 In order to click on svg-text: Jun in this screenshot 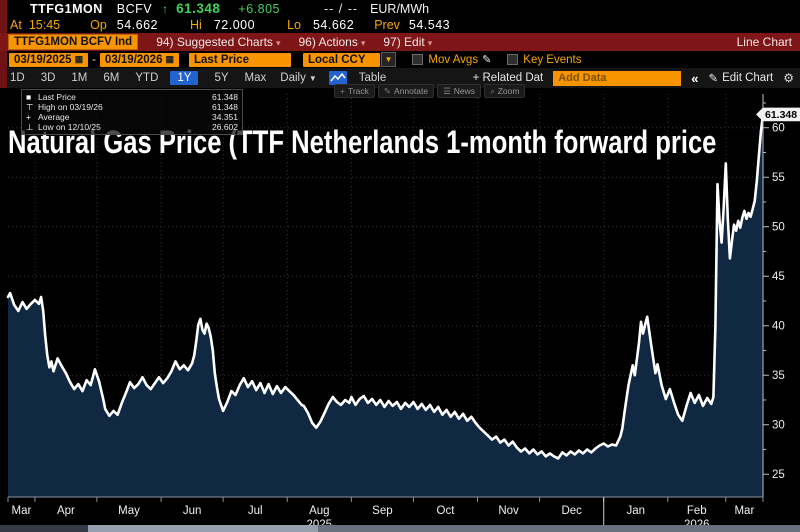, I will do `click(192, 511)`.